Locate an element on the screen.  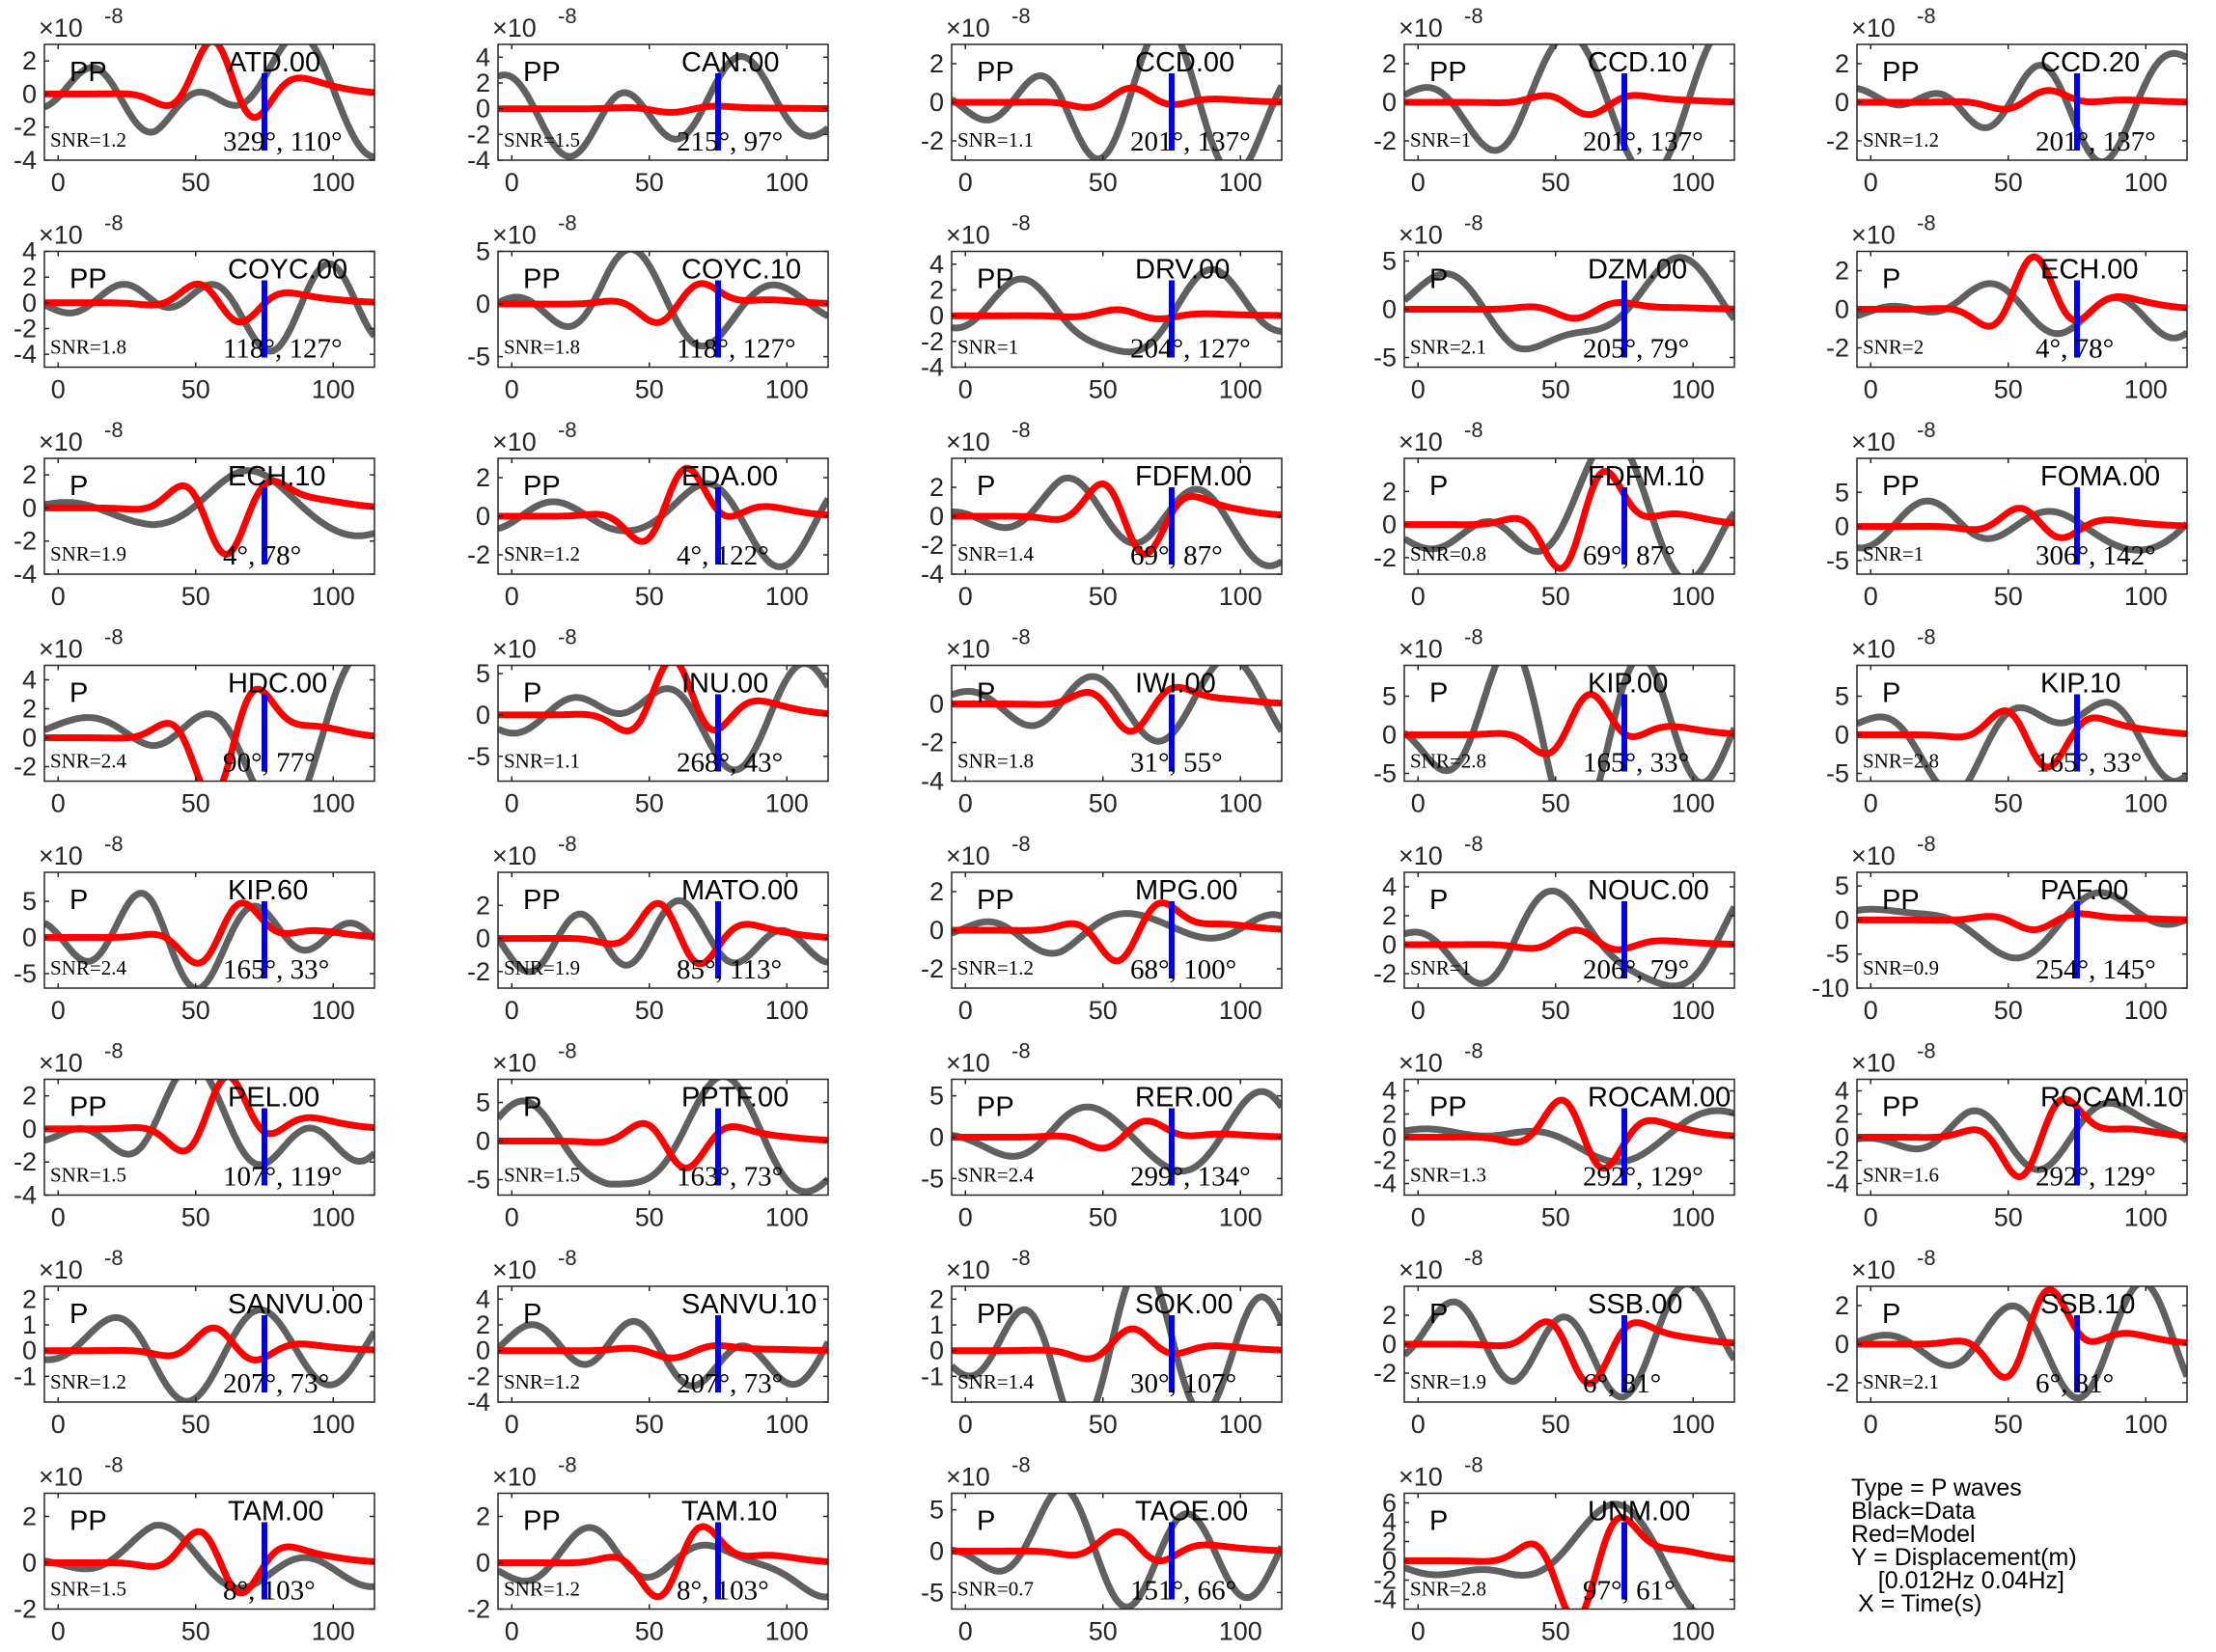
panel-kip-10: 0 50 100 -5 0 5×10 -8 P KIP.10 SNR=2.8 165°, 33° is located at coordinates (2007, 721).